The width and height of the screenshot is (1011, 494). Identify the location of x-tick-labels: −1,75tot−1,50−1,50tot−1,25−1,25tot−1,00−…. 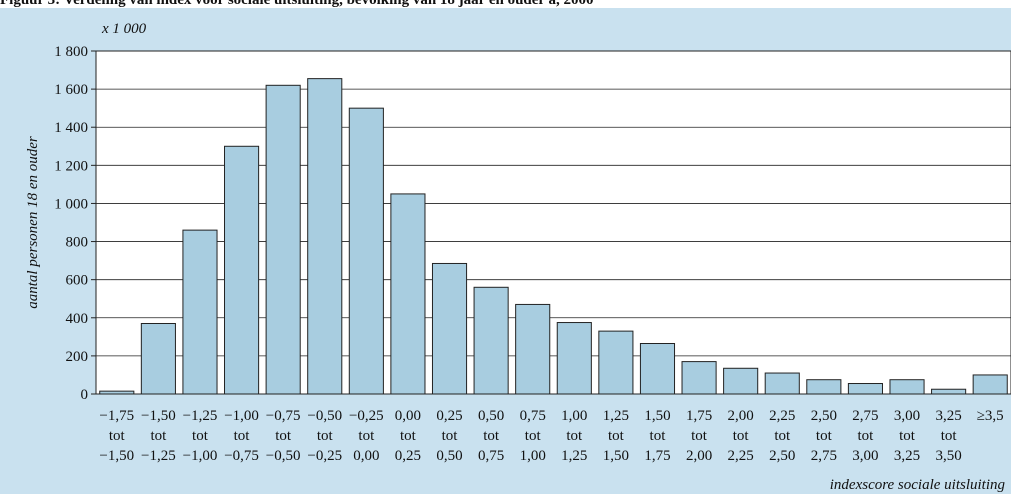
(551, 436).